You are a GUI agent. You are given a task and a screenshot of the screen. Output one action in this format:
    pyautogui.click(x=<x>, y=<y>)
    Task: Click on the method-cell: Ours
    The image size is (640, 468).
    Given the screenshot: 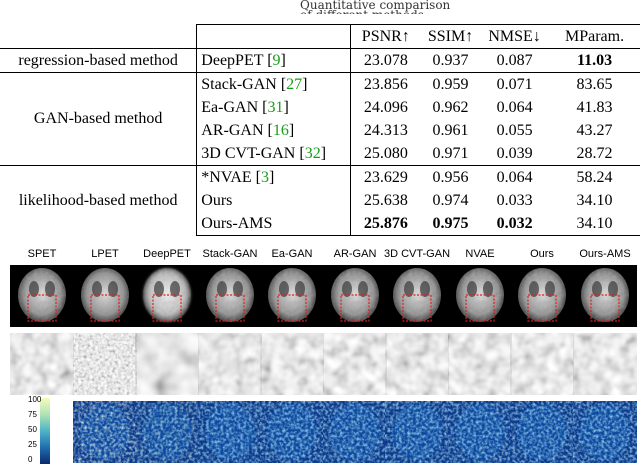 What is the action you would take?
    pyautogui.click(x=273, y=200)
    